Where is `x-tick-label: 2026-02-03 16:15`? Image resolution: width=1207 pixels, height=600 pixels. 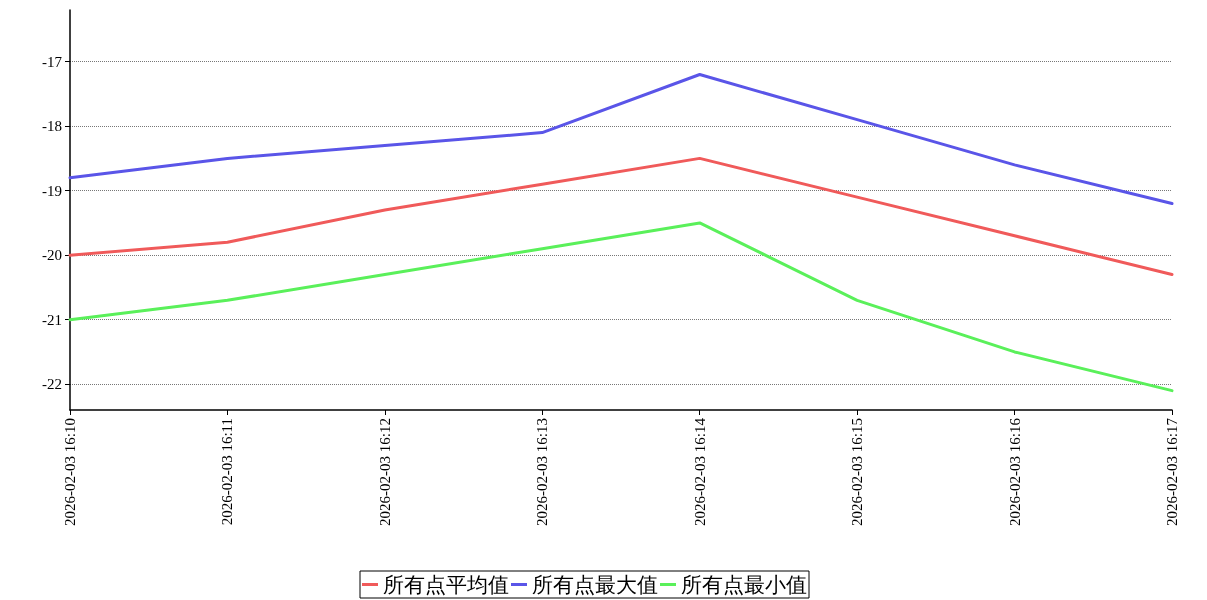 x-tick-label: 2026-02-03 16:15 is located at coordinates (857, 472).